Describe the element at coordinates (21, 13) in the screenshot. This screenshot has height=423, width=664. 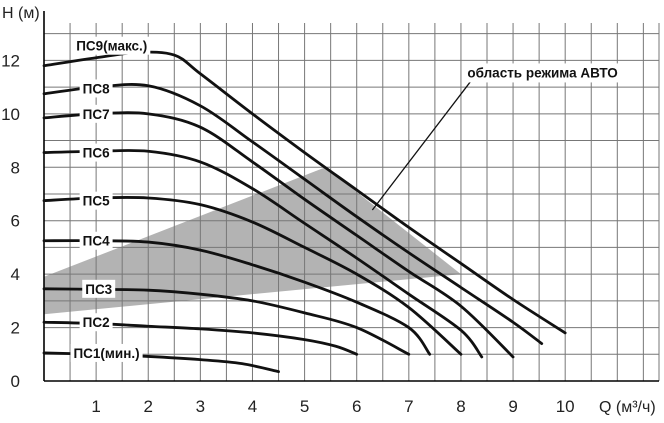
I see `y-axis-label: H (м)` at that location.